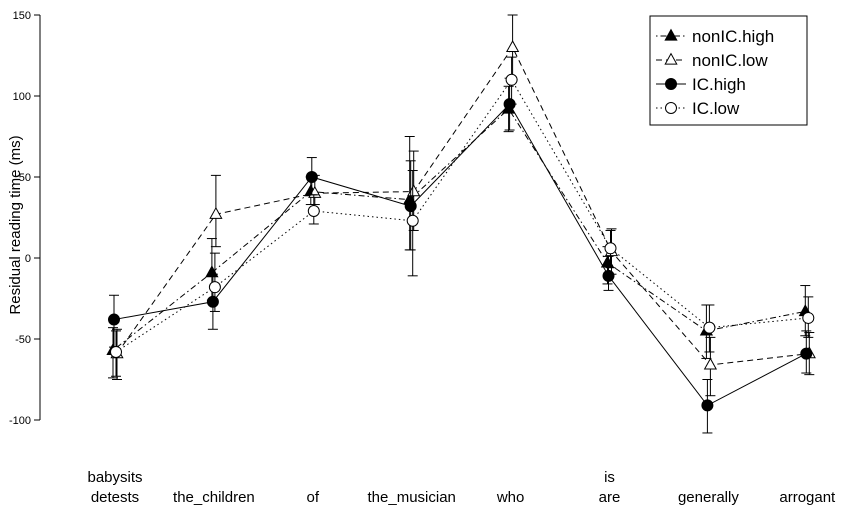 Image resolution: width=845 pixels, height=512 pixels. I want to click on y-axis-label: Residual reading time (ms), so click(15, 224).